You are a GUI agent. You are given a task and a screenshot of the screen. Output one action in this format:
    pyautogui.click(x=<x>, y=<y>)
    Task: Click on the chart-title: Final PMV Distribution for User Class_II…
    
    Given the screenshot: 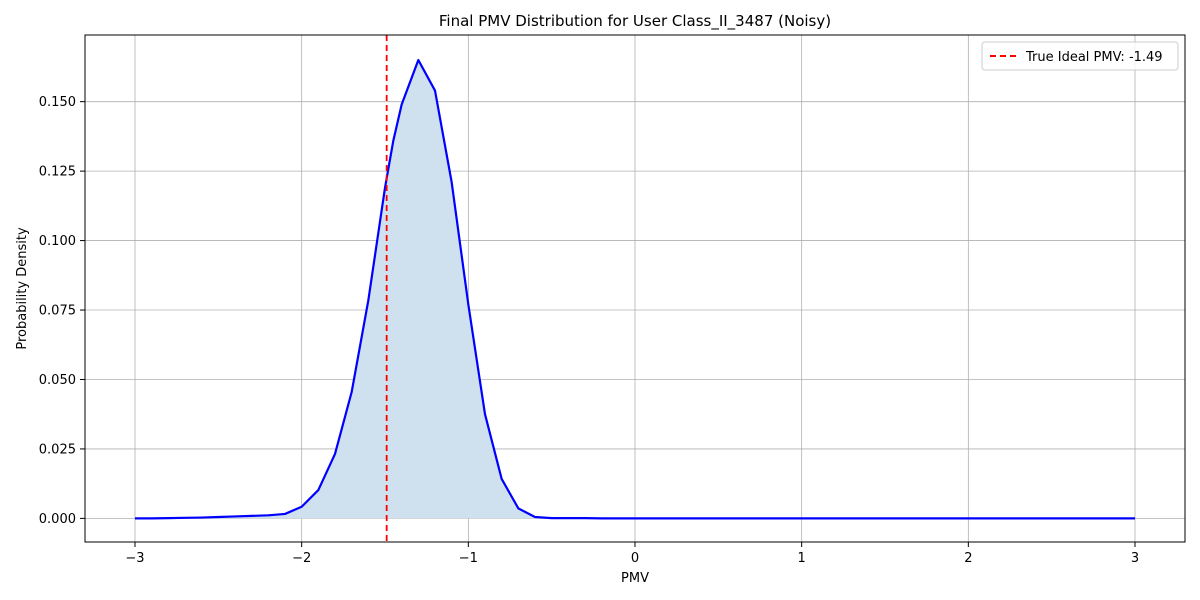 What is the action you would take?
    pyautogui.click(x=635, y=21)
    